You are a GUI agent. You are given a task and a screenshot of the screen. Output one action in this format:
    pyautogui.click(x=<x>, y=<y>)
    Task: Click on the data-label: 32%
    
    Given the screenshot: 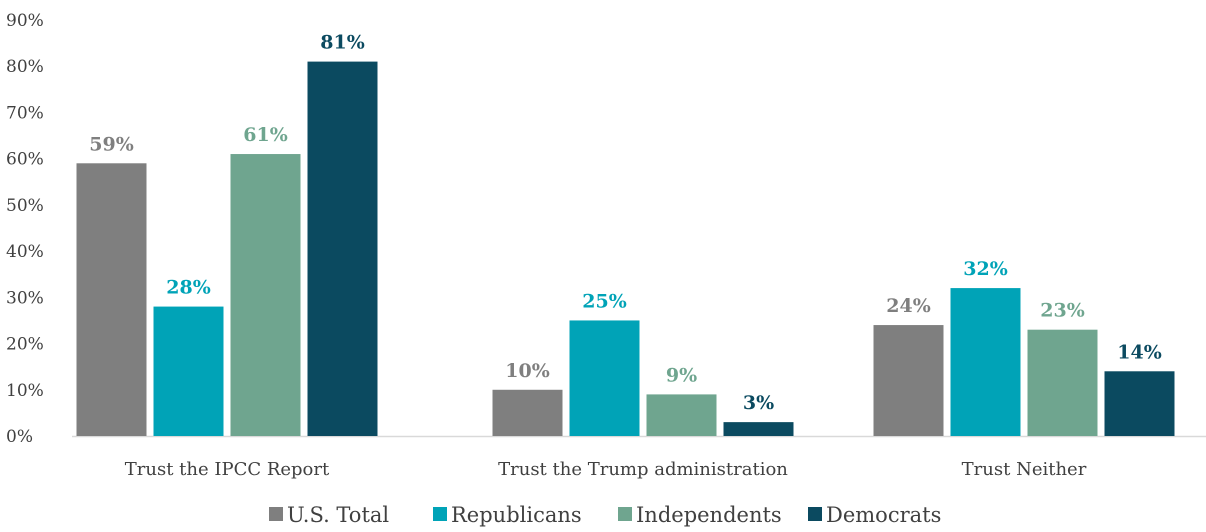 What is the action you would take?
    pyautogui.click(x=985, y=269)
    